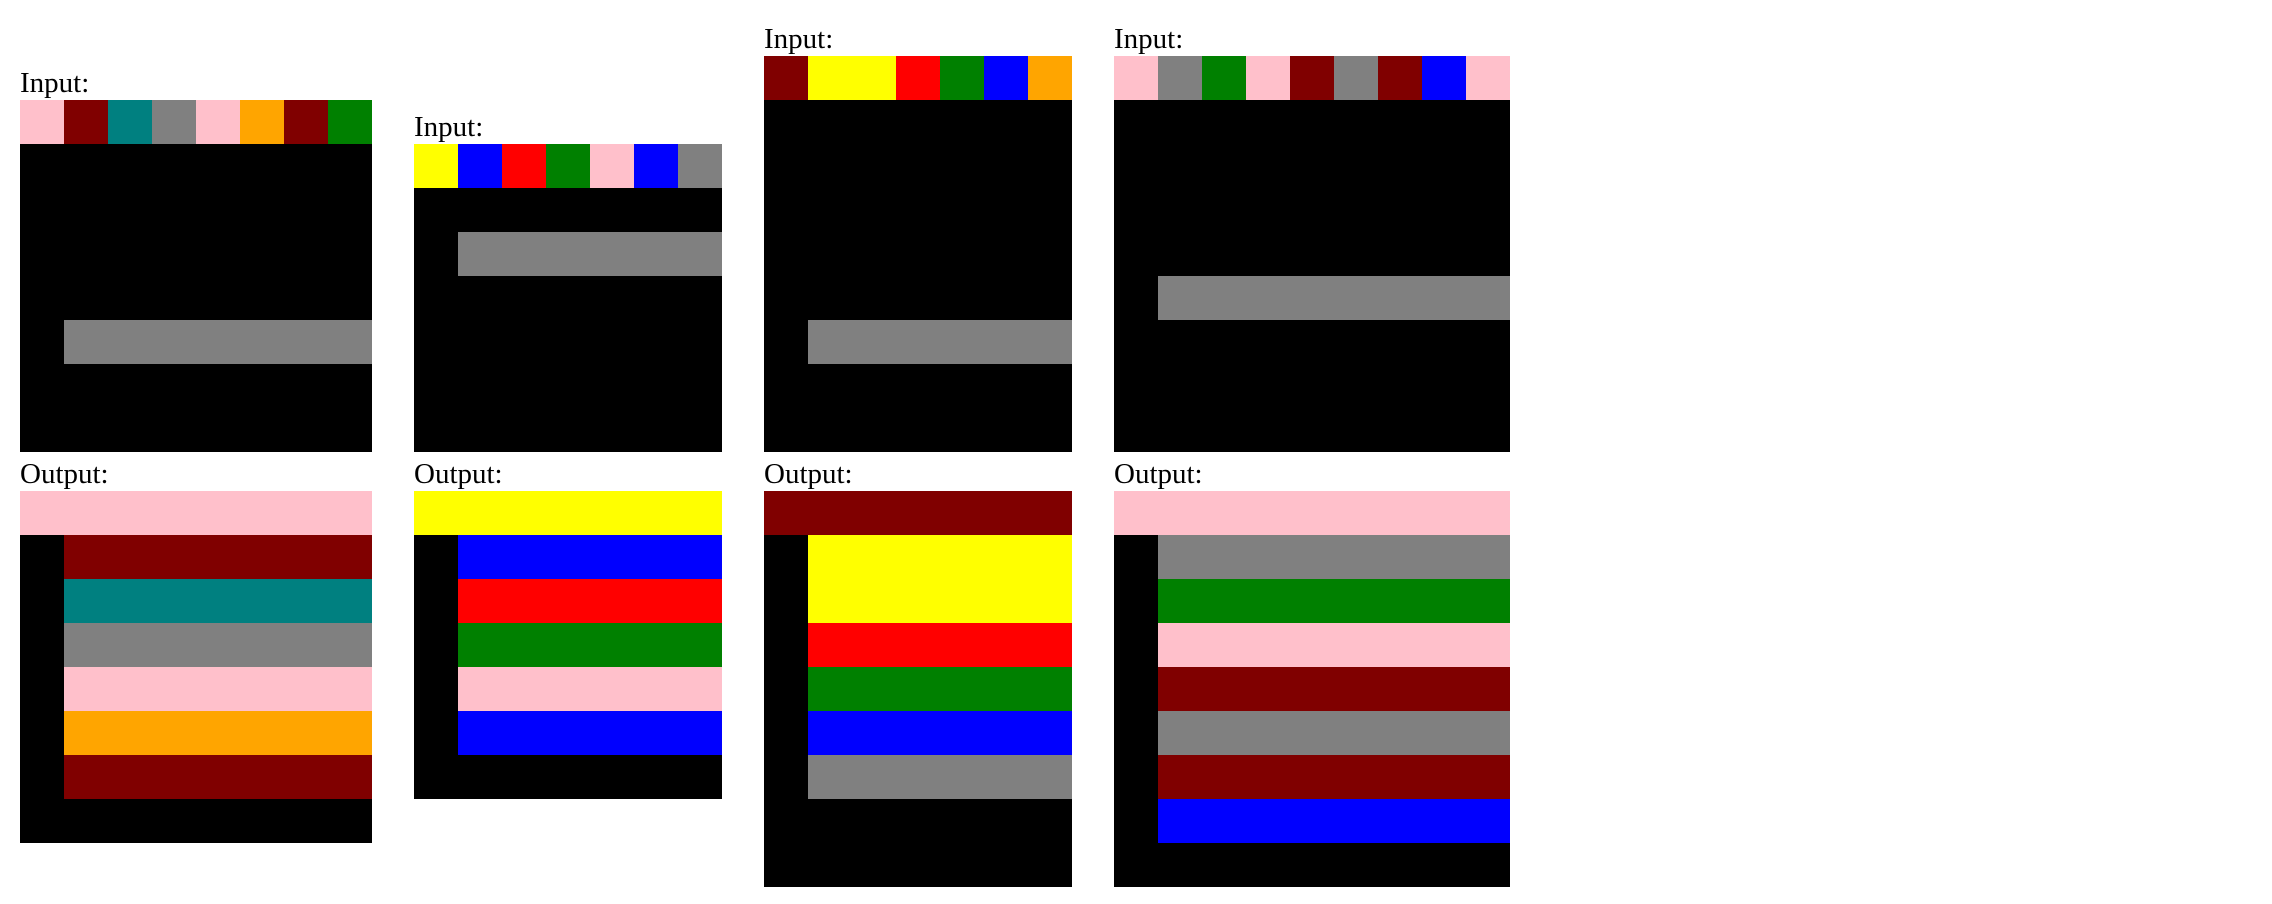  I want to click on output-label-3: Output:, so click(808, 474).